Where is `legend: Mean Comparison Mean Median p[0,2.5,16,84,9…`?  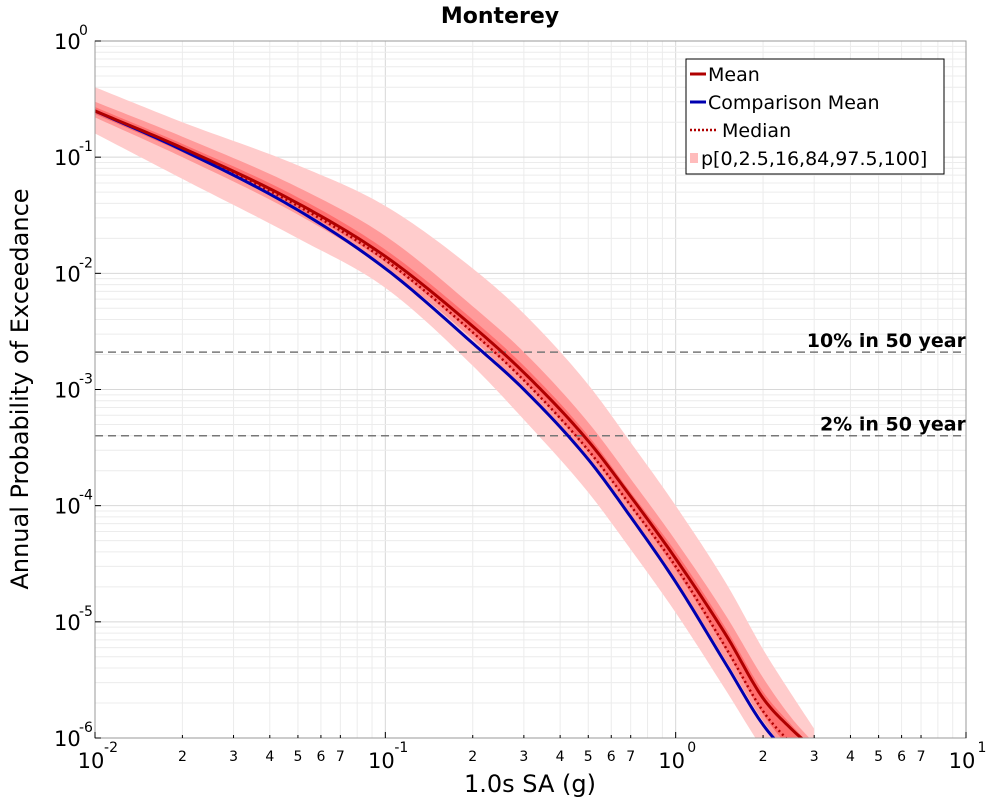
legend: Mean Comparison Mean Median p[0,2.5,16,84,9… is located at coordinates (815, 116).